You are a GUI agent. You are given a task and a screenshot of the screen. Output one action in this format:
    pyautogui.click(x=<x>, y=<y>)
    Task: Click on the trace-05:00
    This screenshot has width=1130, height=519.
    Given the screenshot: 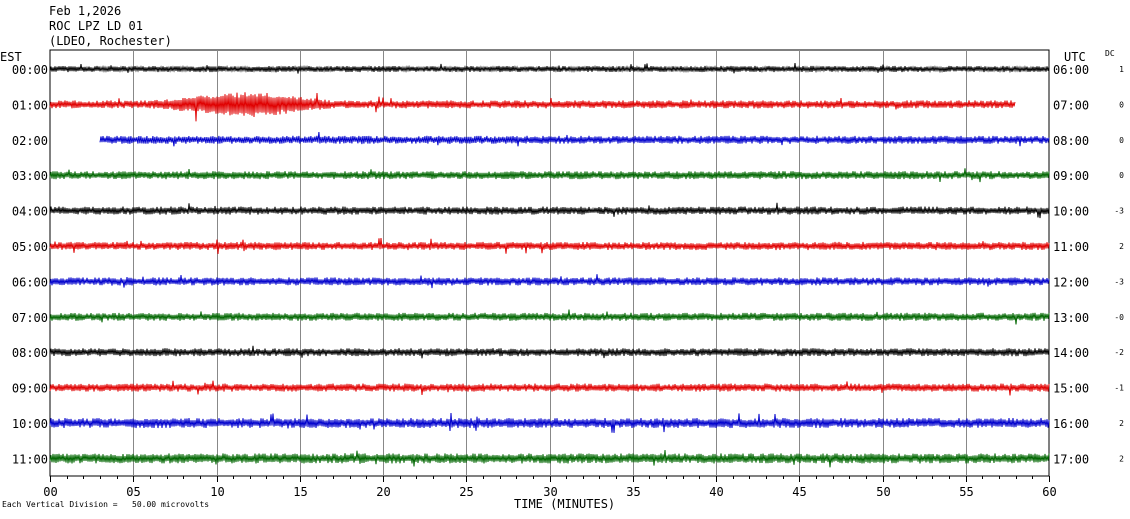 What is the action you would take?
    pyautogui.click(x=549, y=246)
    